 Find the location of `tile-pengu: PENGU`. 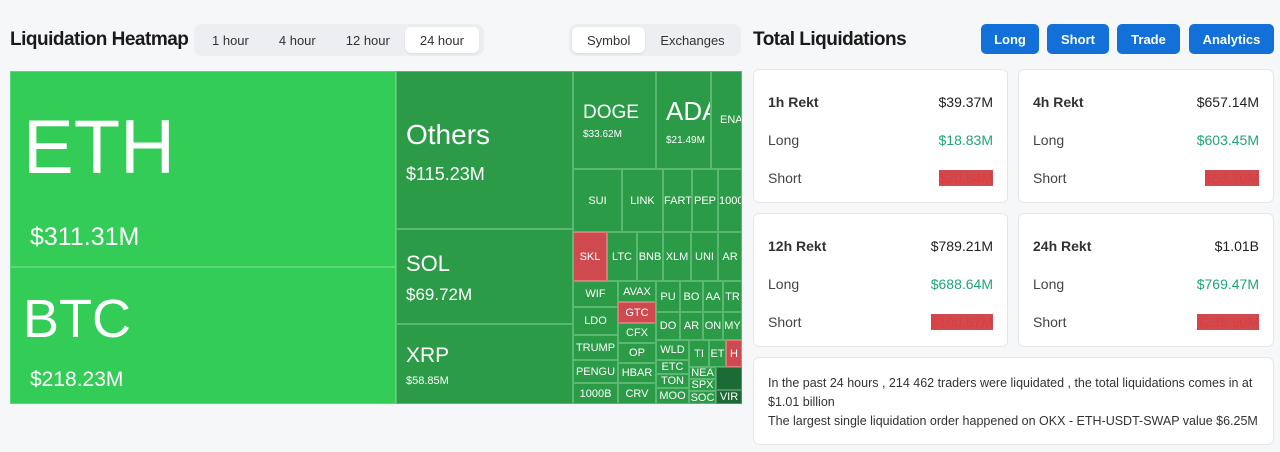

tile-pengu: PENGU is located at coordinates (595, 371).